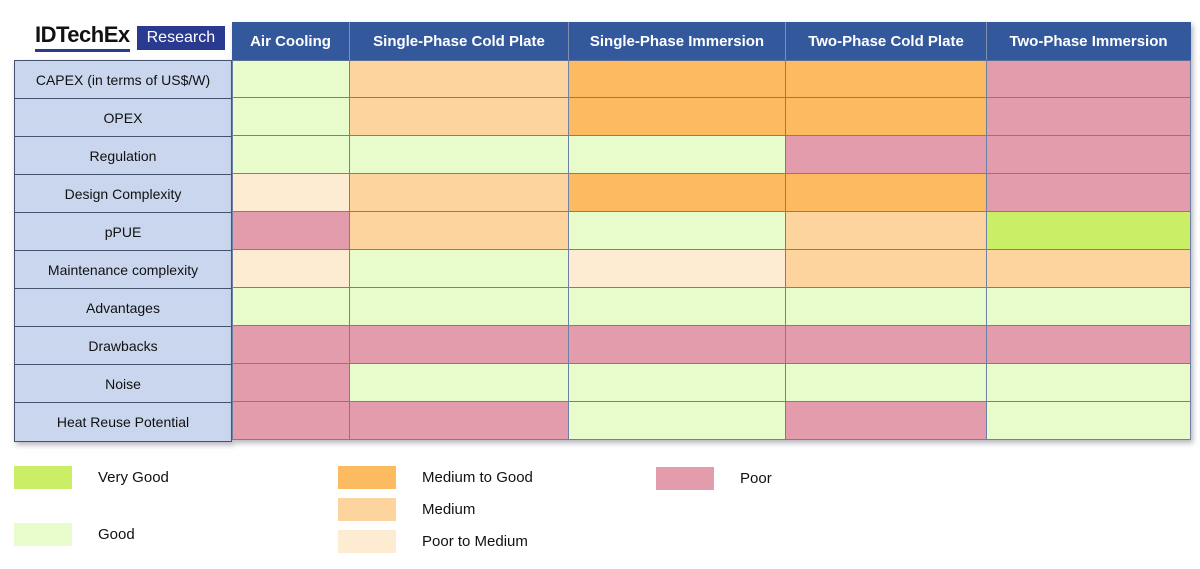 This screenshot has width=1200, height=569. What do you see at coordinates (123, 156) in the screenshot?
I see `row-label-regulation: Regulation` at bounding box center [123, 156].